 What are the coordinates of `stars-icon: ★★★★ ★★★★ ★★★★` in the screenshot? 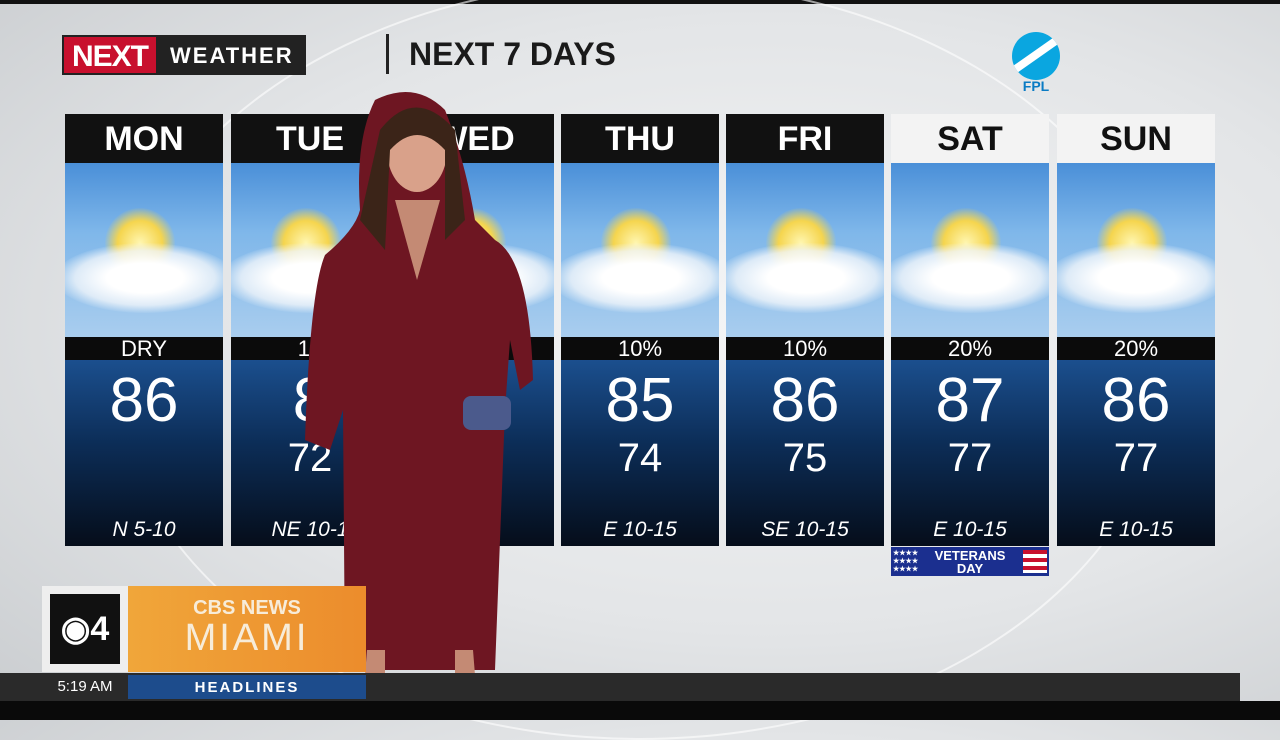 It's located at (906, 561).